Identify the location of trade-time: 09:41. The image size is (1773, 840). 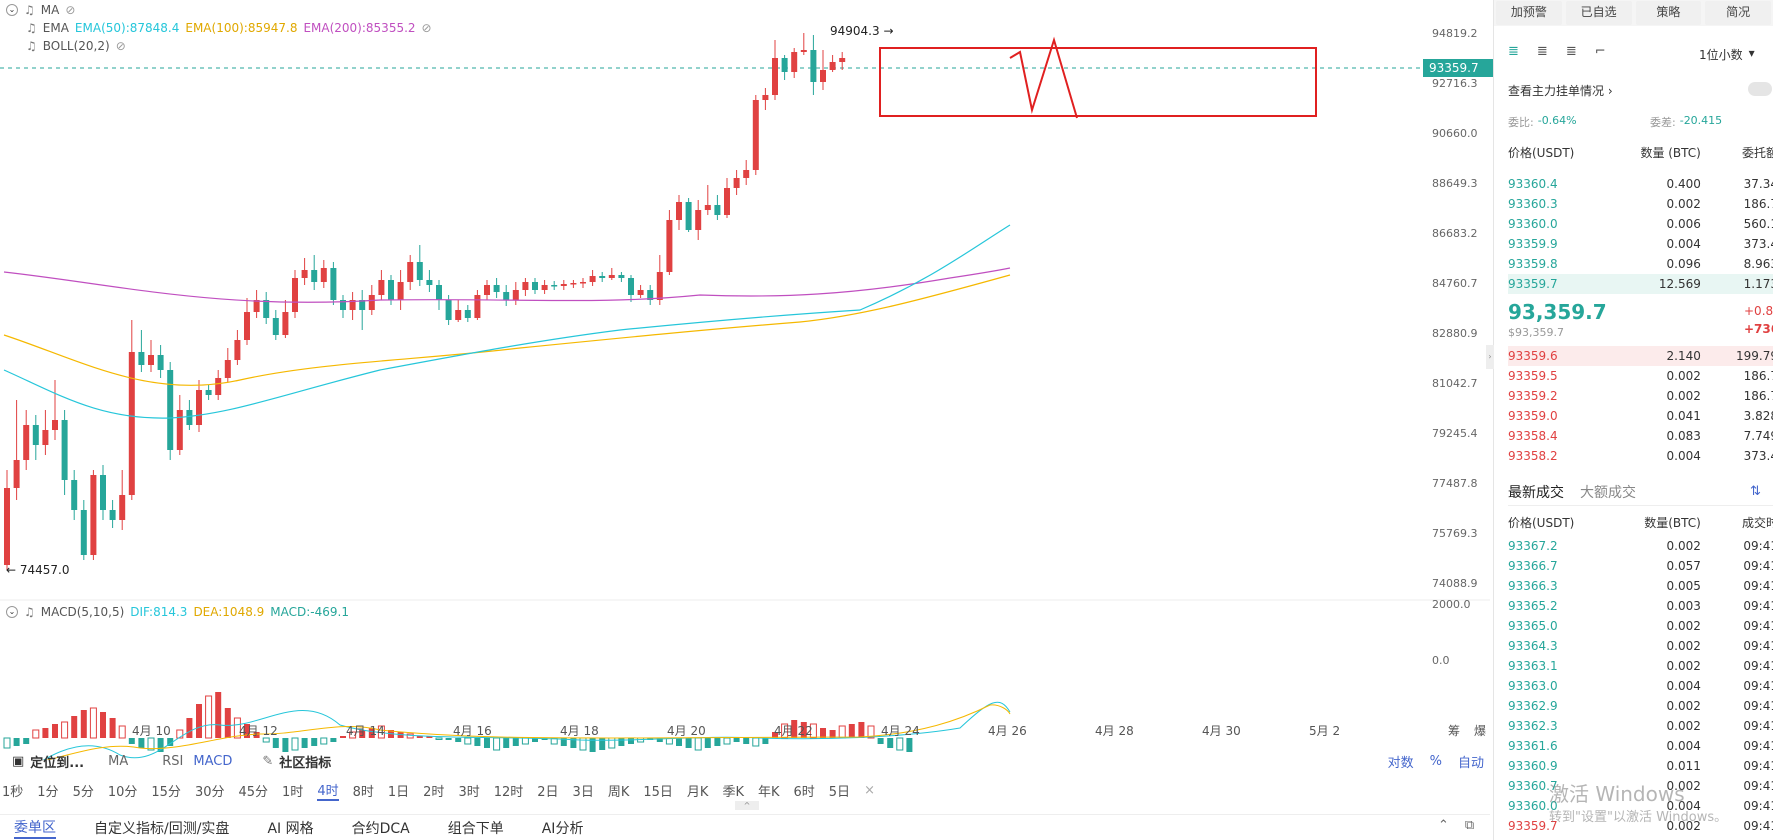
(1758, 666).